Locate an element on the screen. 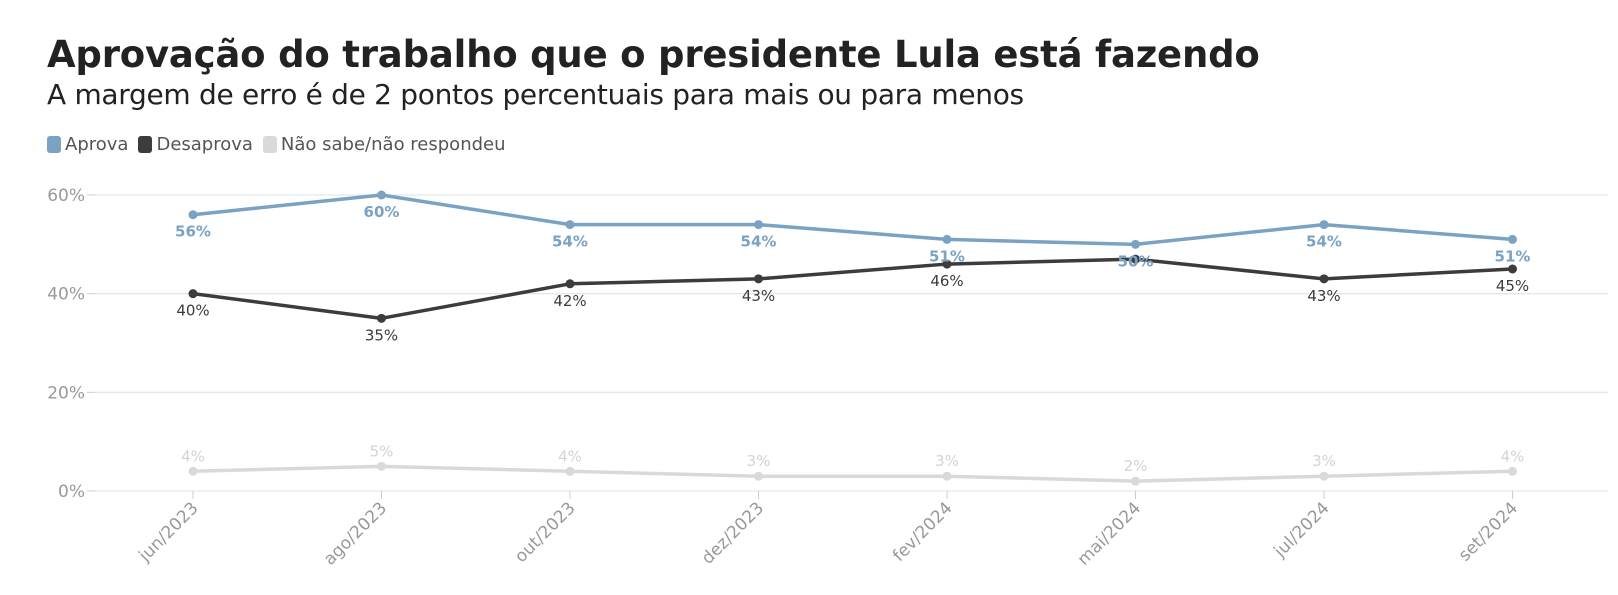 The image size is (1618, 595). legend-item-desaprova: Desaprova is located at coordinates (195, 144).